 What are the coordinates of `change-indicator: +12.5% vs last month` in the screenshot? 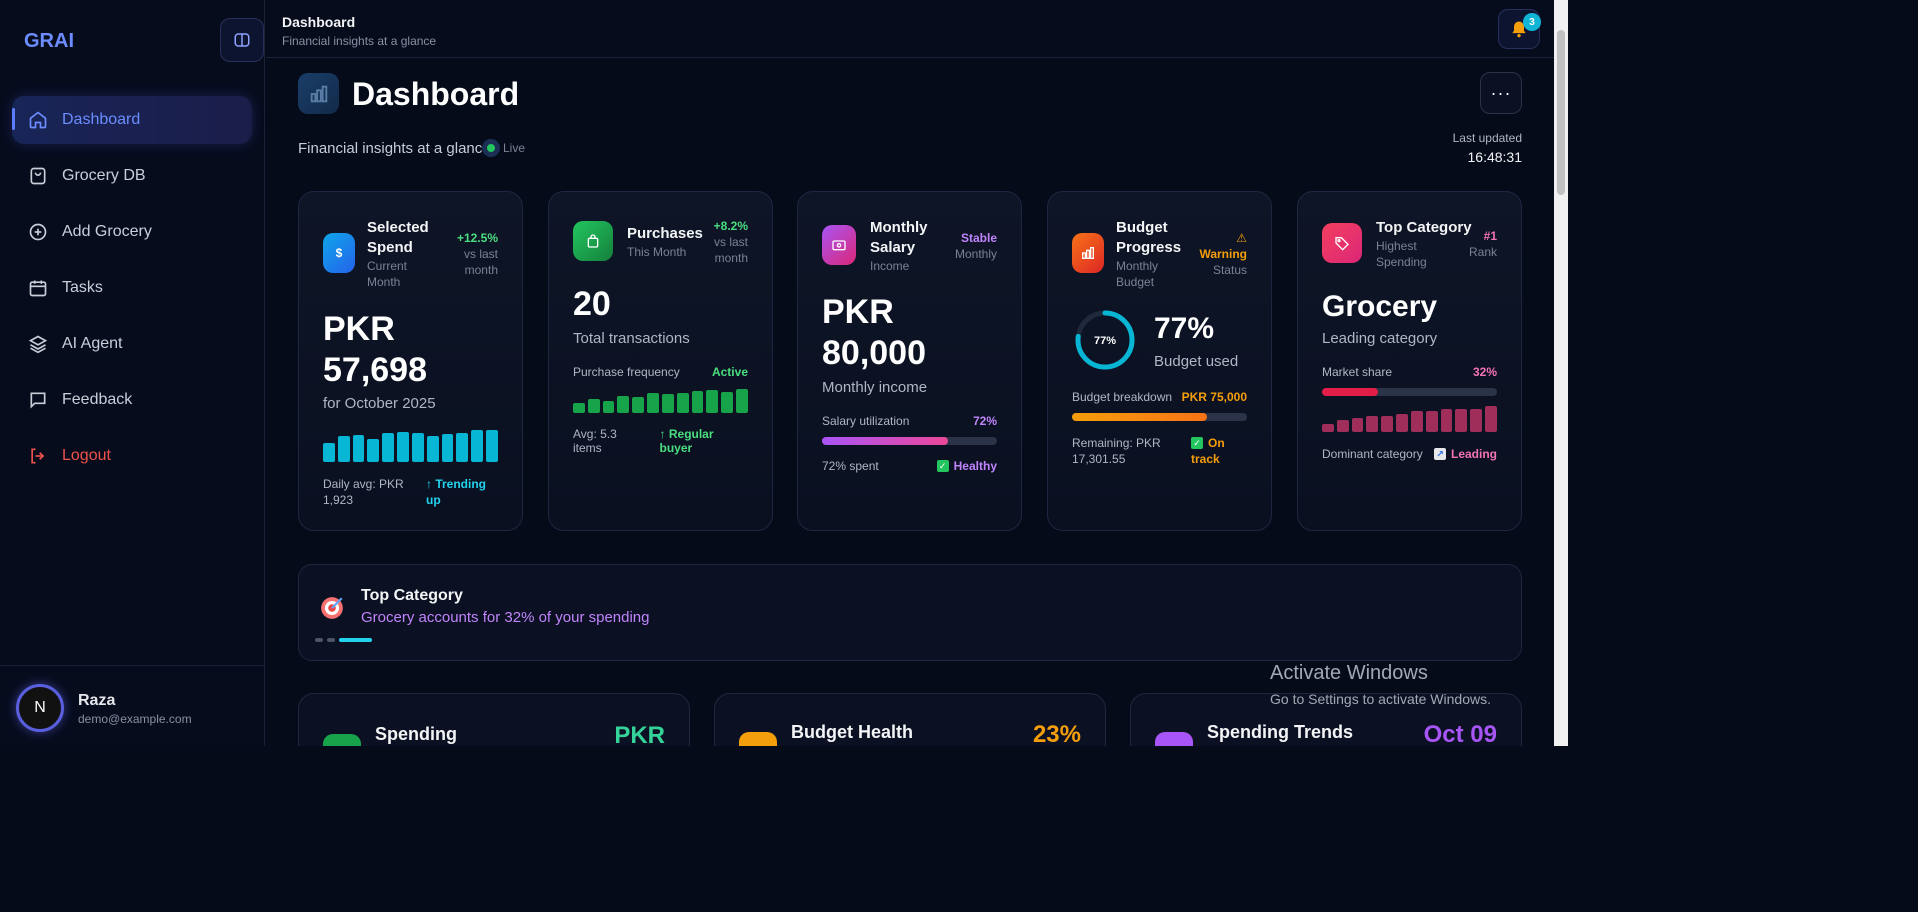 It's located at (477, 254).